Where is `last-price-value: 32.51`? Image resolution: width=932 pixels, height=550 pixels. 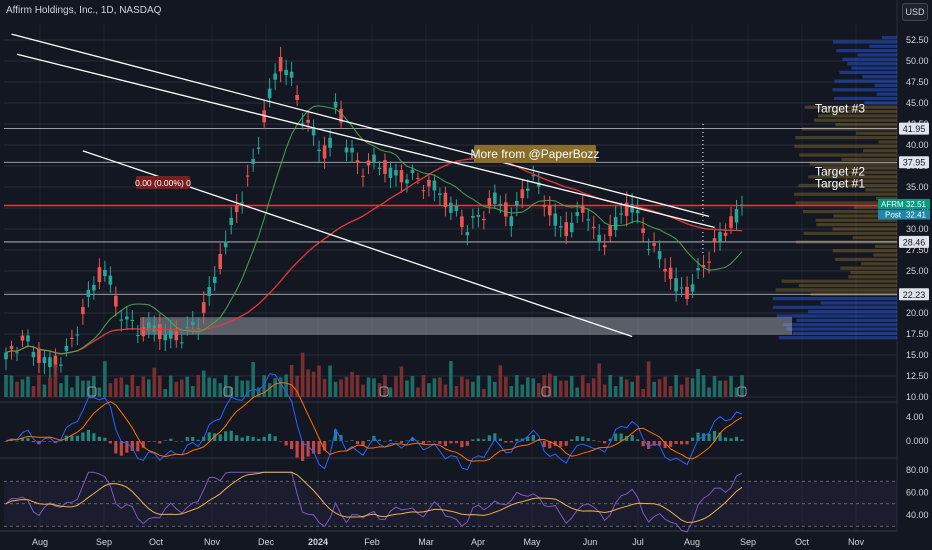
last-price-value: 32.51 is located at coordinates (916, 204).